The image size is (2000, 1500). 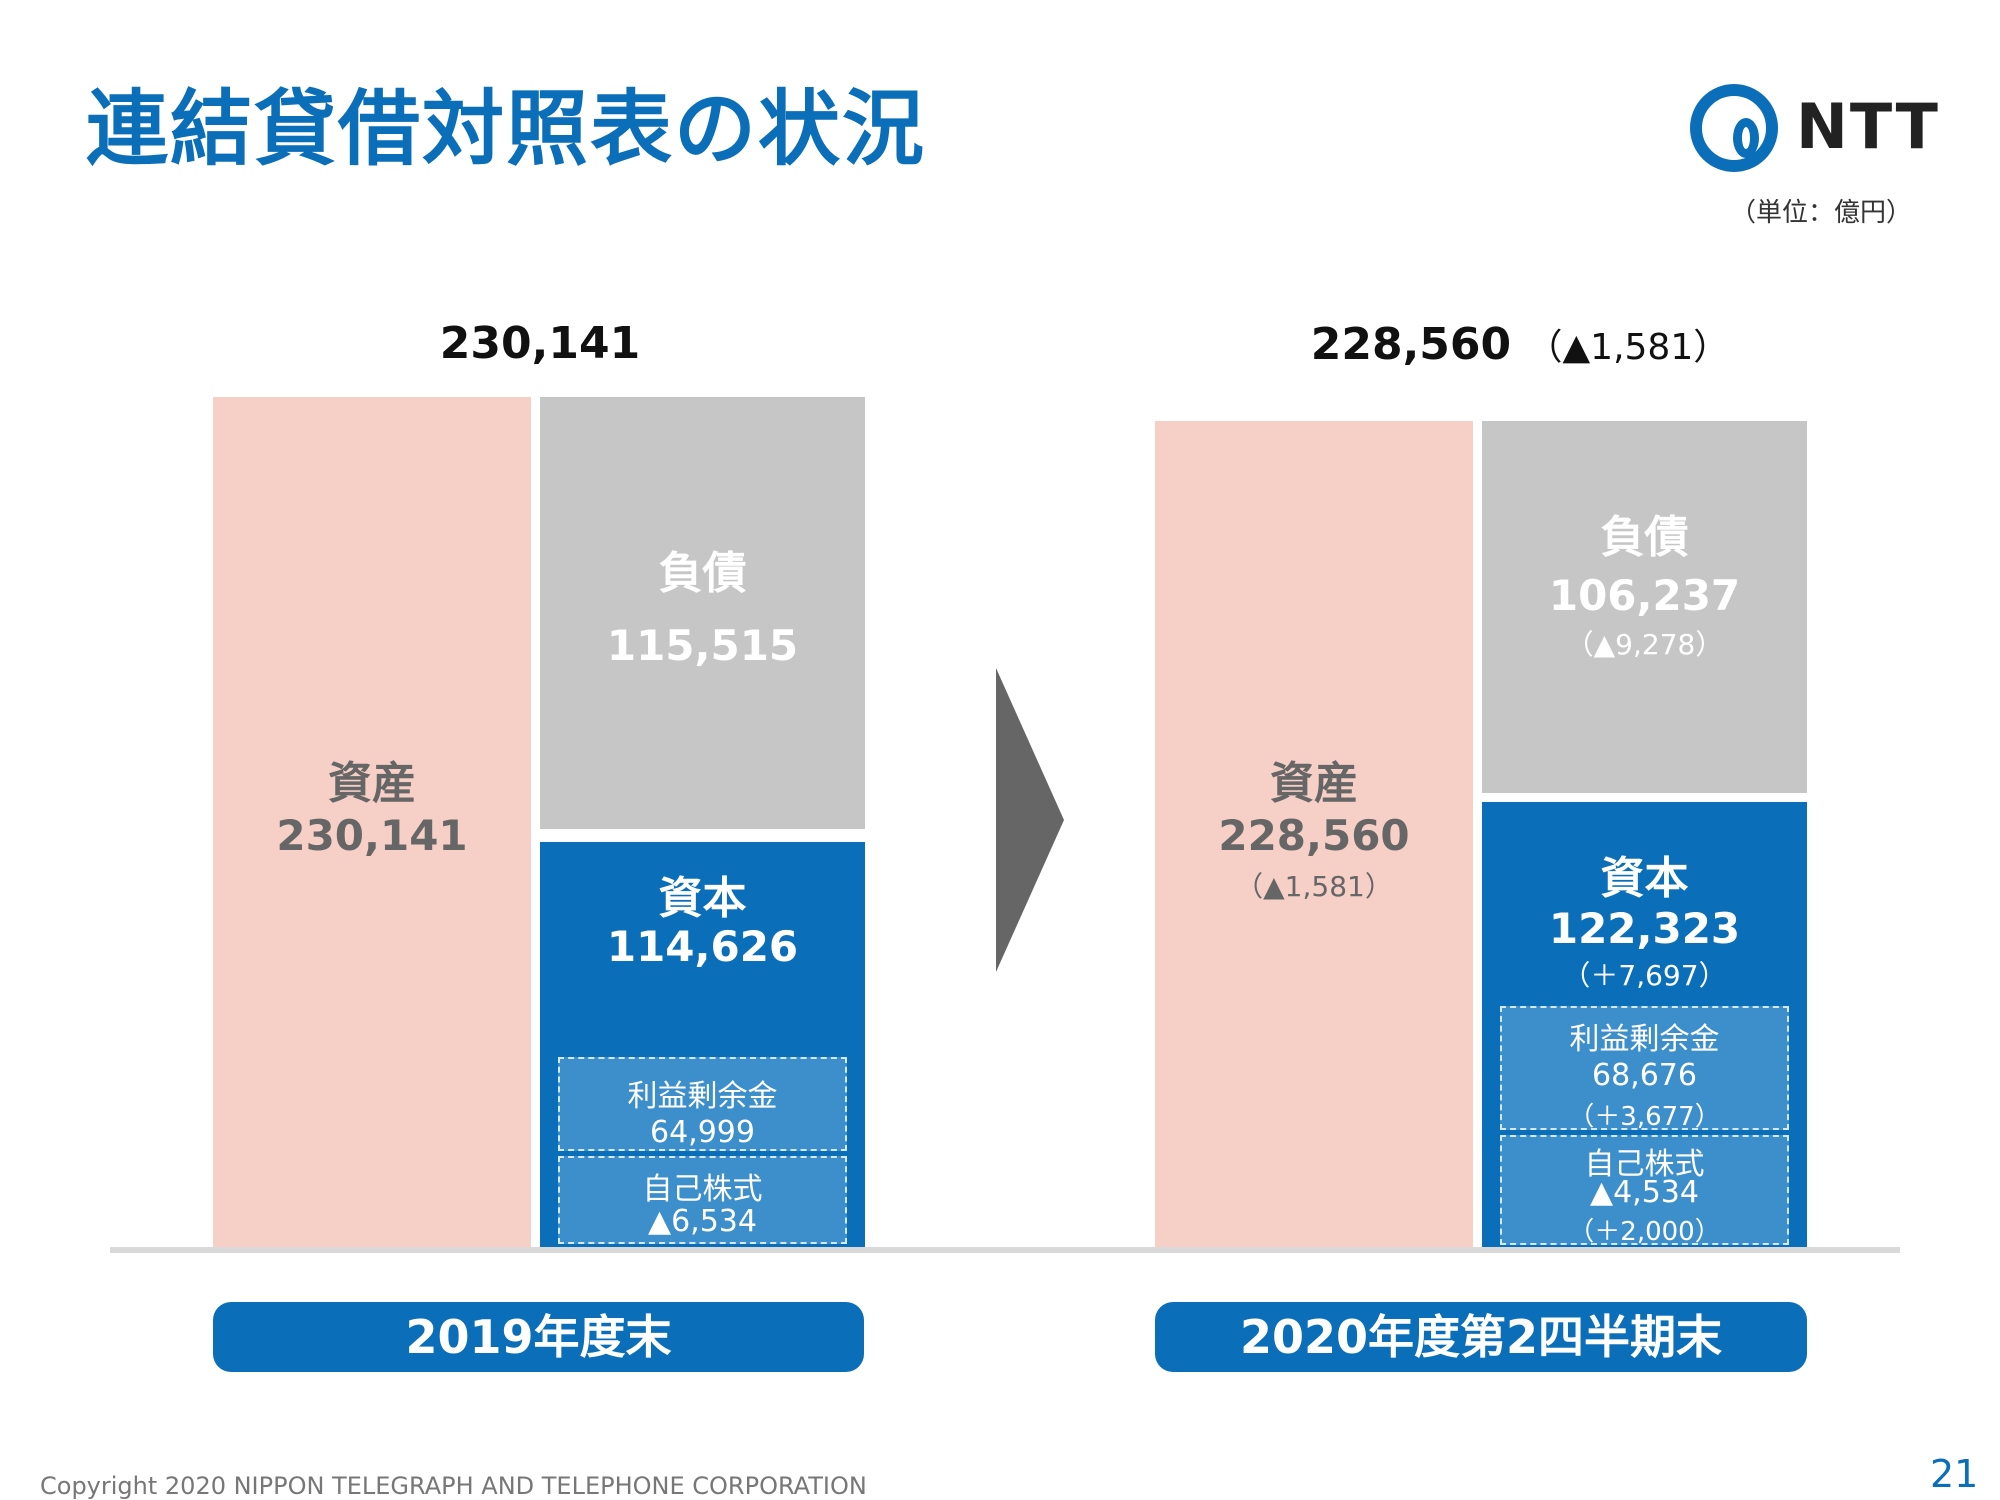 What do you see at coordinates (1005, 1250) in the screenshot?
I see `chart-baseline` at bounding box center [1005, 1250].